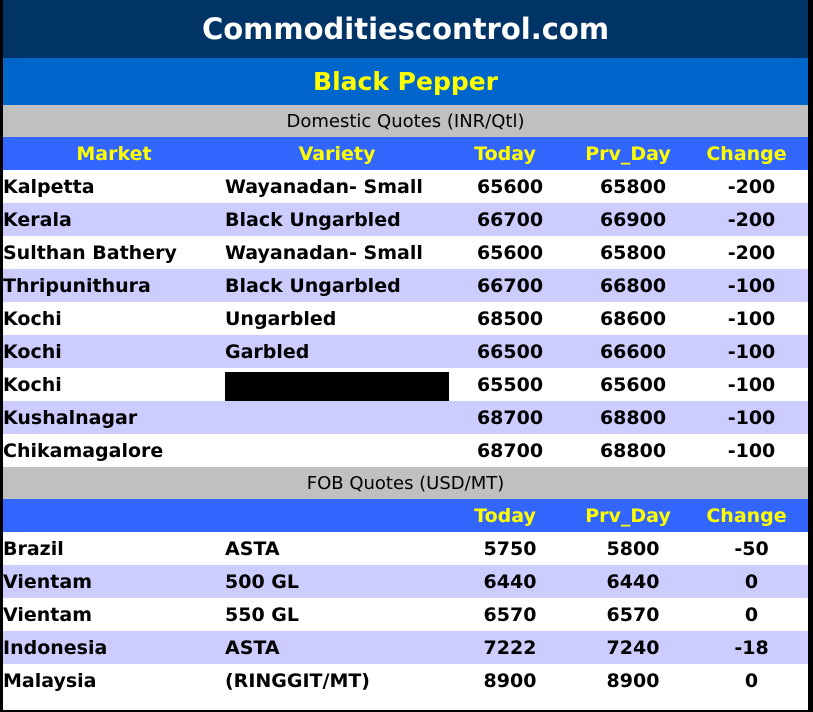  Describe the element at coordinates (114, 186) in the screenshot. I see `cell-market: Kalpetta` at that location.